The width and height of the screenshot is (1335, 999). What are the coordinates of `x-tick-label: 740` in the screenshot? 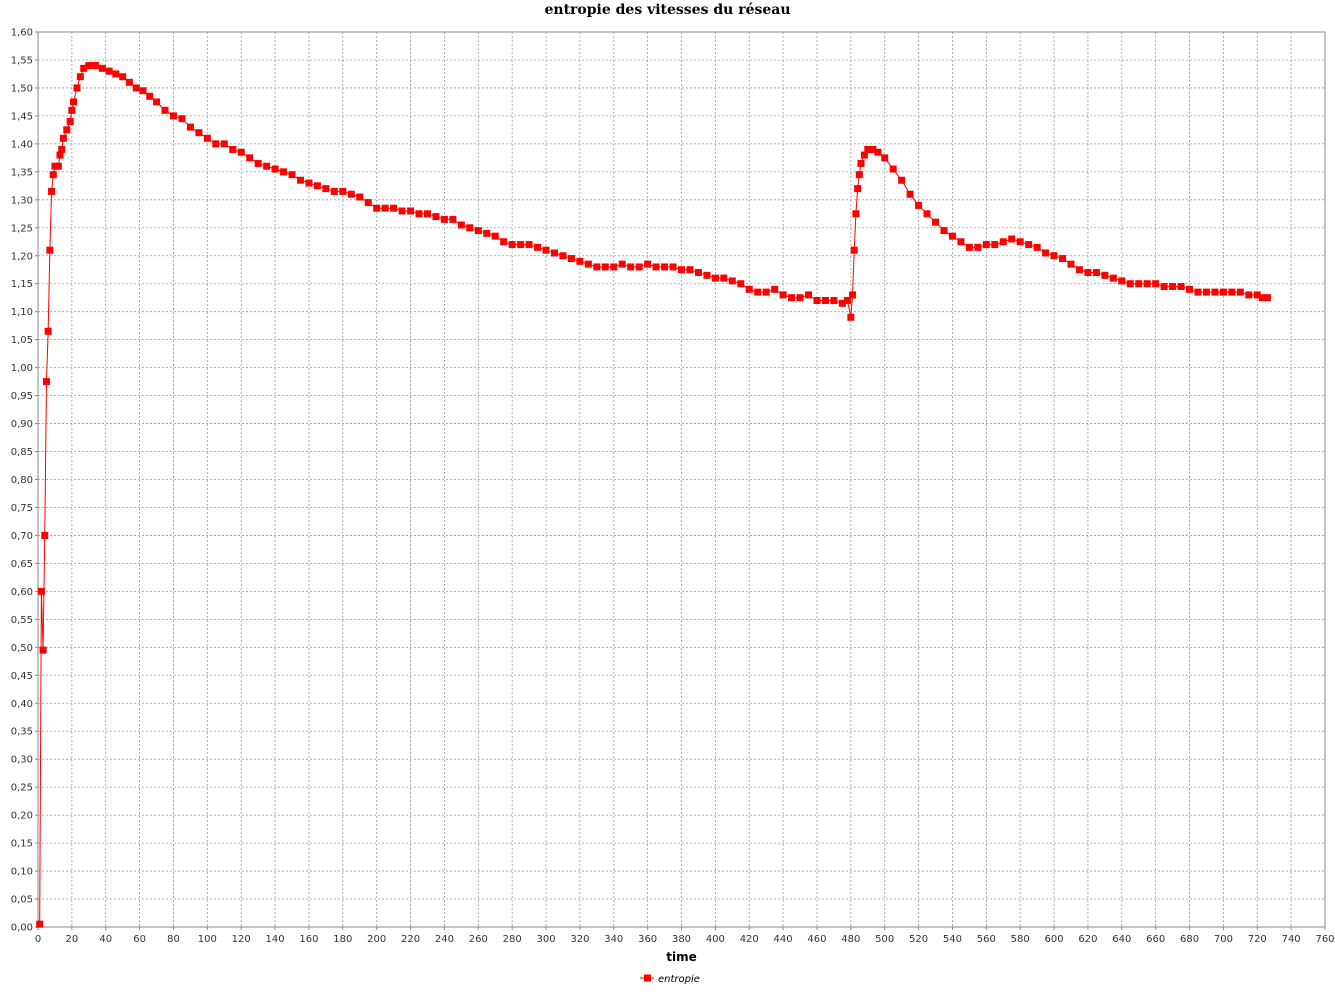 It's located at (1291, 939).